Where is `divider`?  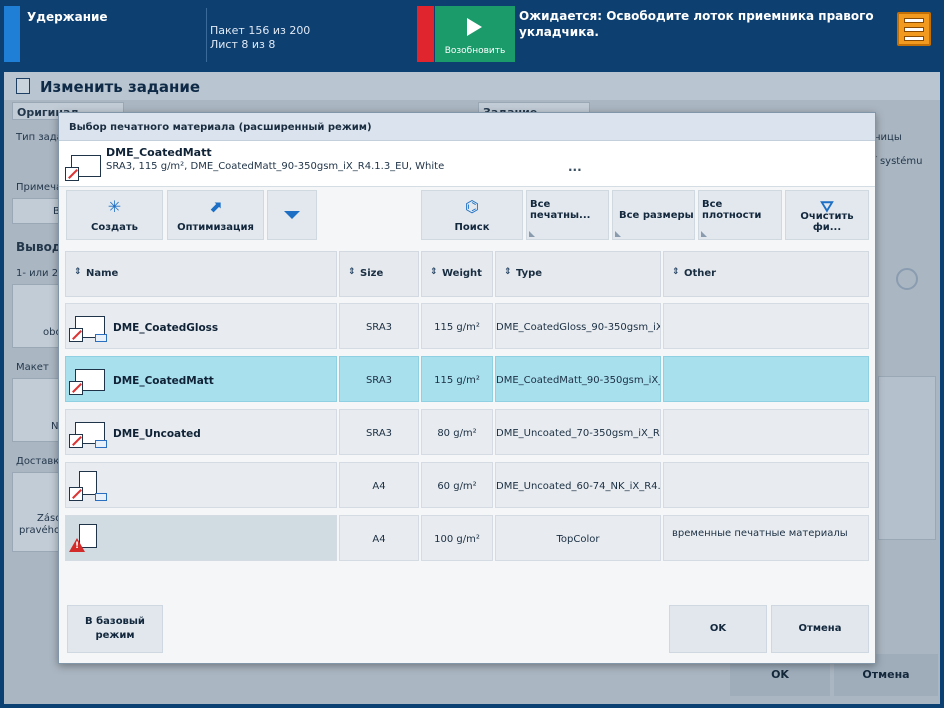
divider is located at coordinates (206, 35).